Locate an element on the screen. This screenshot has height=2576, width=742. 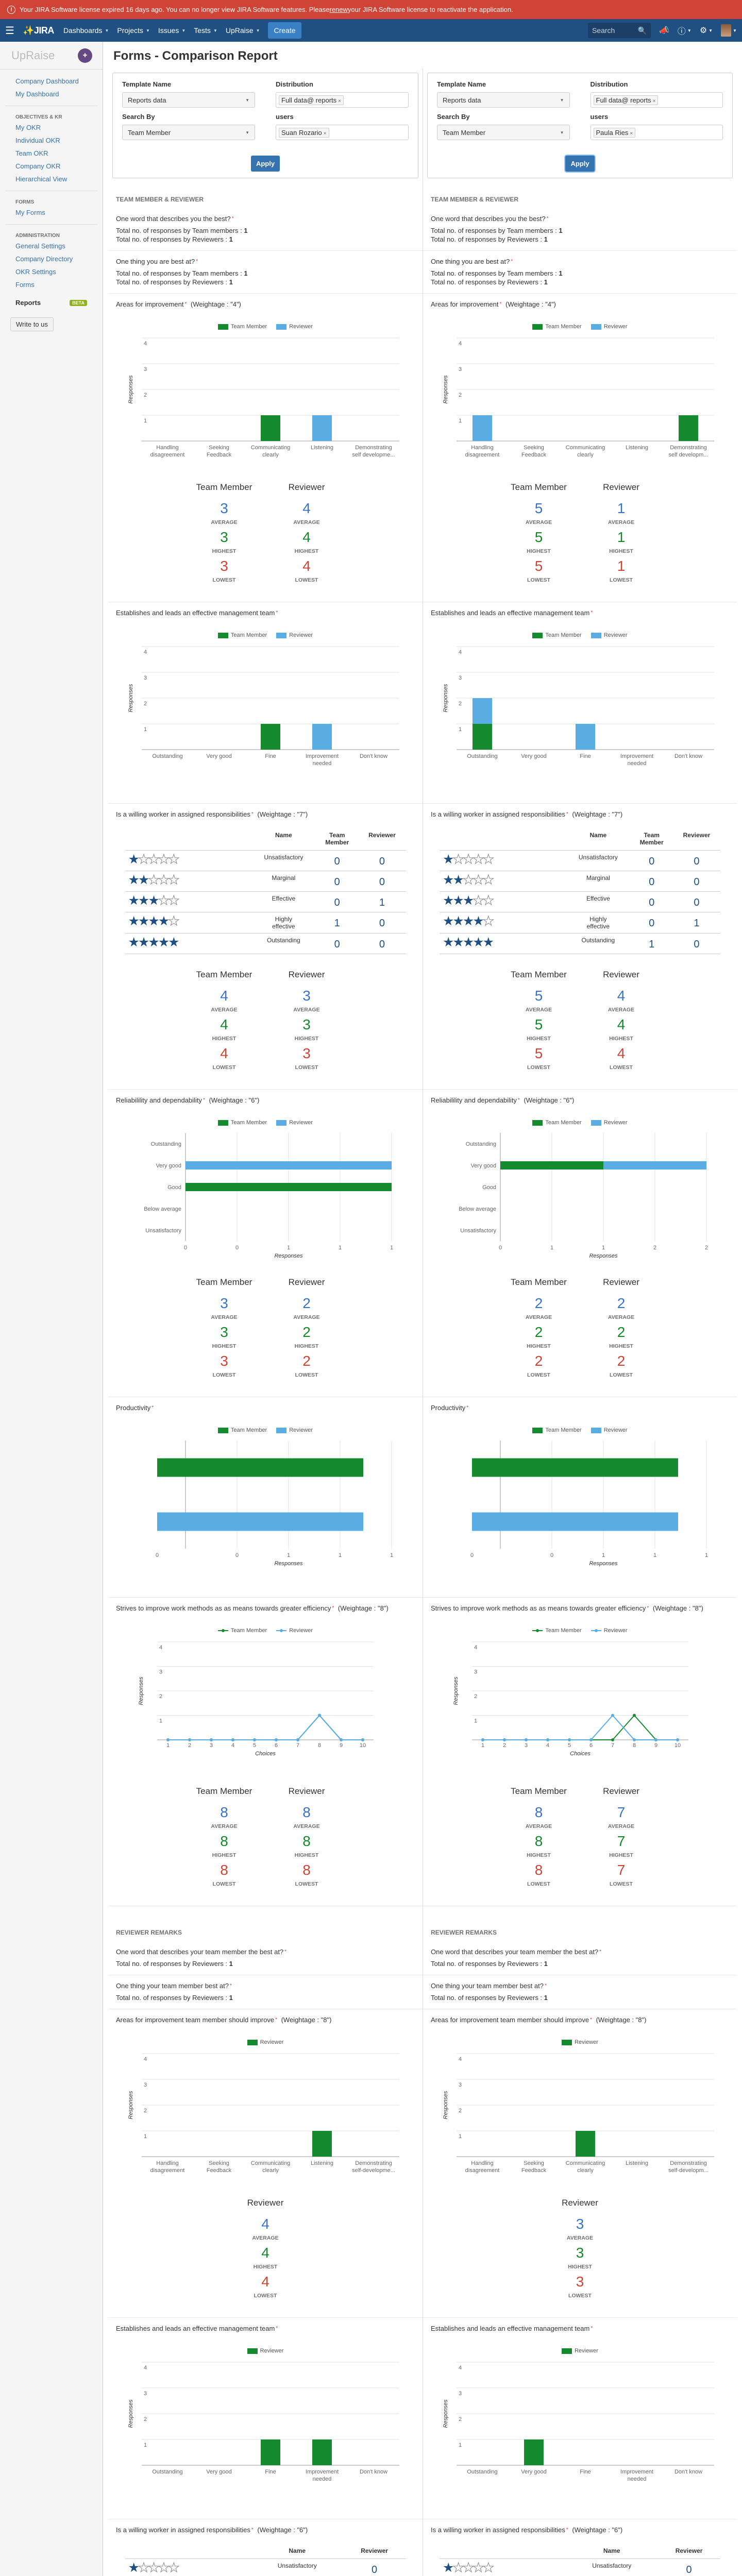
renew-link: renew is located at coordinates (338, 9).